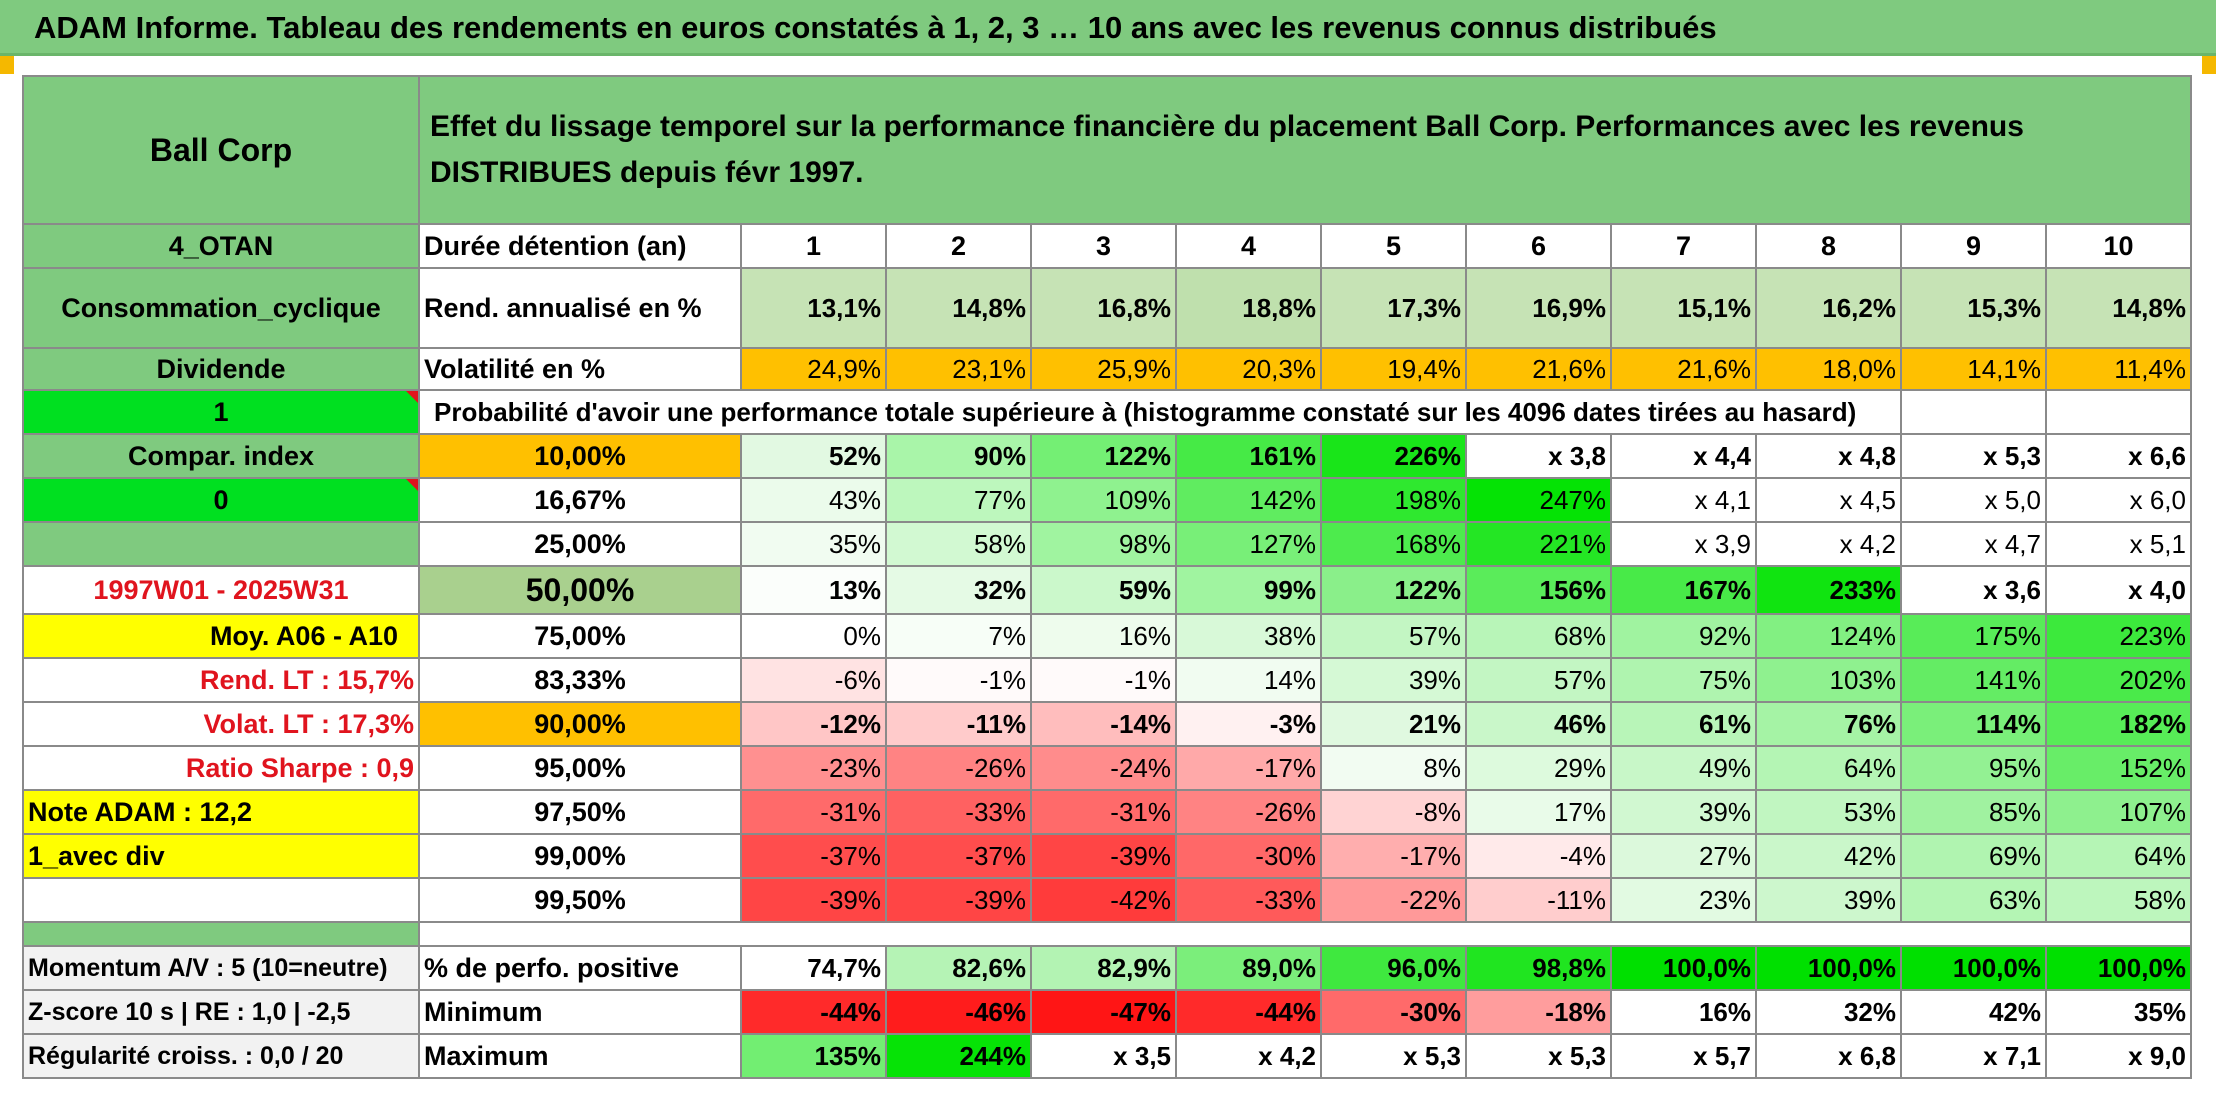 The image size is (2216, 1110). What do you see at coordinates (1828, 544) in the screenshot?
I see `probability-cell: x 4,2` at bounding box center [1828, 544].